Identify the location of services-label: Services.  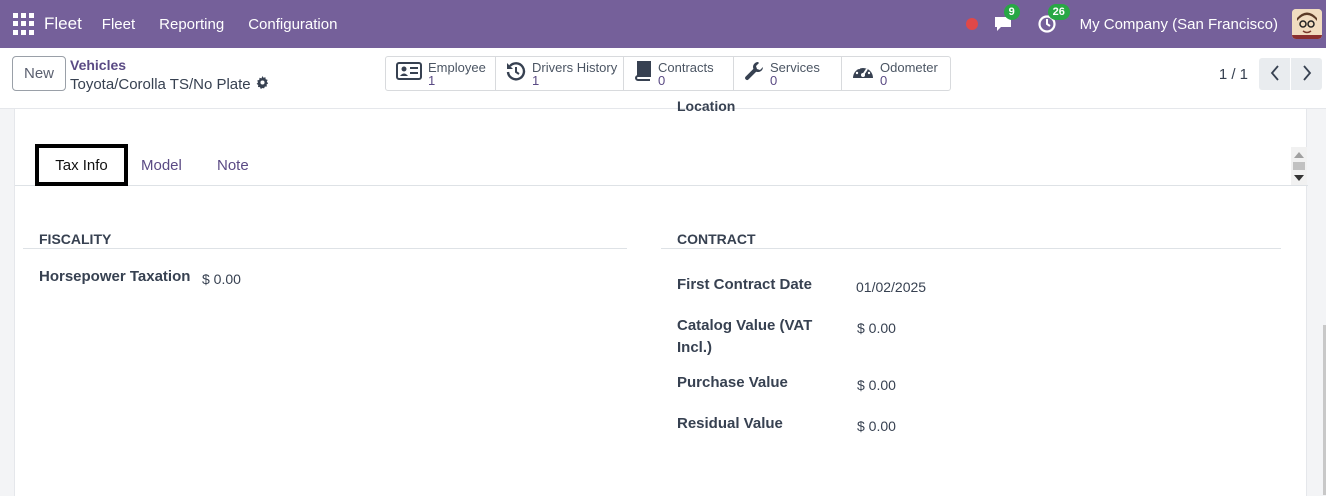
(795, 67).